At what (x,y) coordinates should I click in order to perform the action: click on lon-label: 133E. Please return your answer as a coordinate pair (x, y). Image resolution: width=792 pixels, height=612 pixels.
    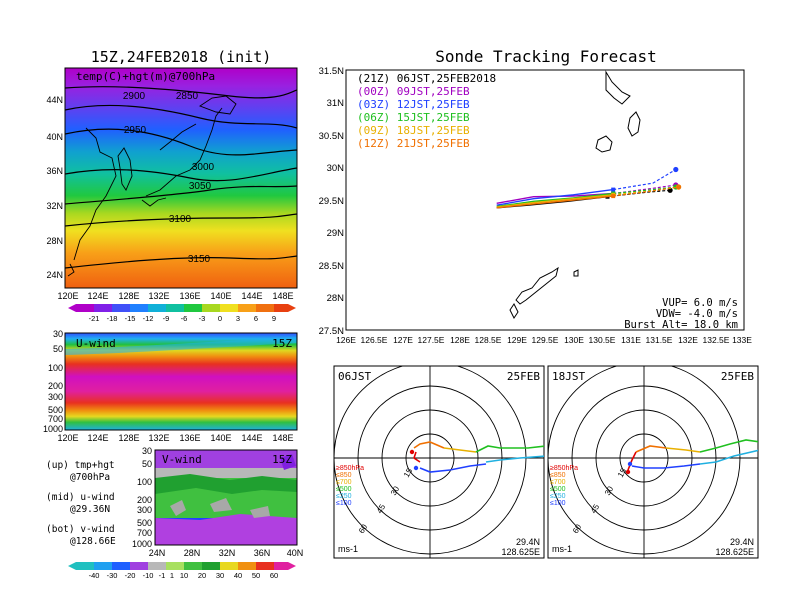
    Looking at the image, I should click on (742, 340).